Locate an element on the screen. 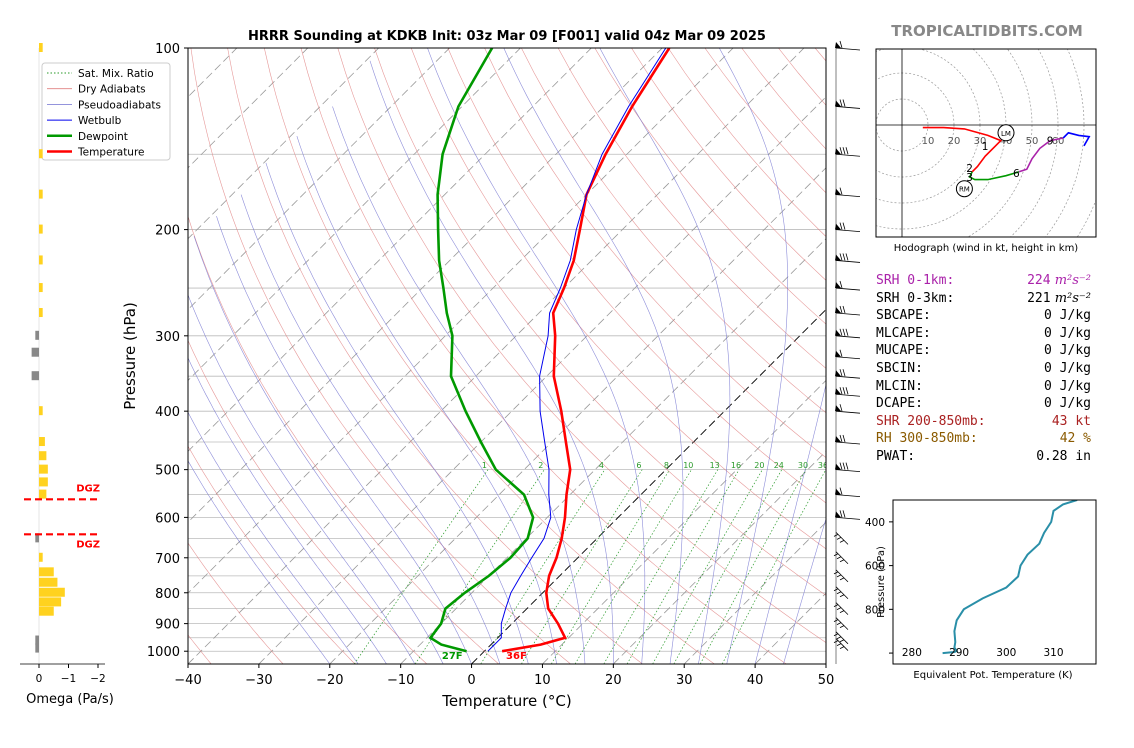 This screenshot has width=1134, height=748. mixing-ratio-label: 6 is located at coordinates (638, 465).